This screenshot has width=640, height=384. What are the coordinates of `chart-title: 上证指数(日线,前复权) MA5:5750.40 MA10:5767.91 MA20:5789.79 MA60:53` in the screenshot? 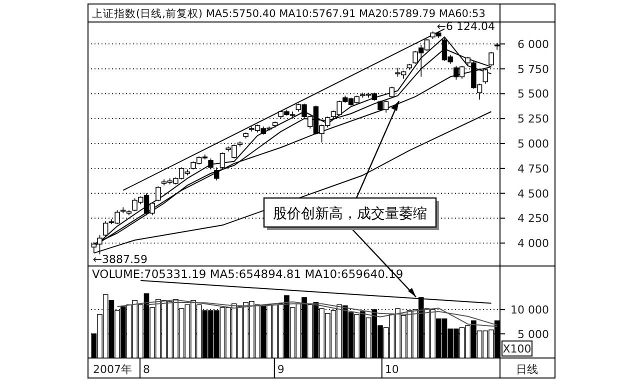 It's located at (289, 13).